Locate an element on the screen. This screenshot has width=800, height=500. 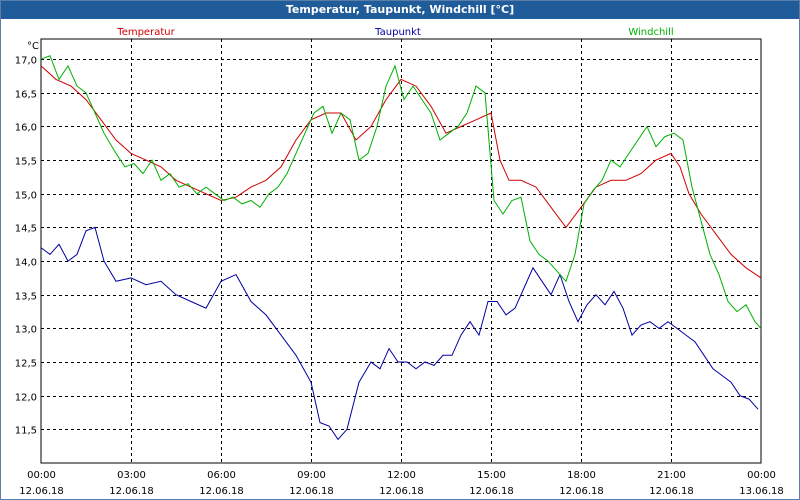
y-tick-label: 13,0 is located at coordinates (26, 330).